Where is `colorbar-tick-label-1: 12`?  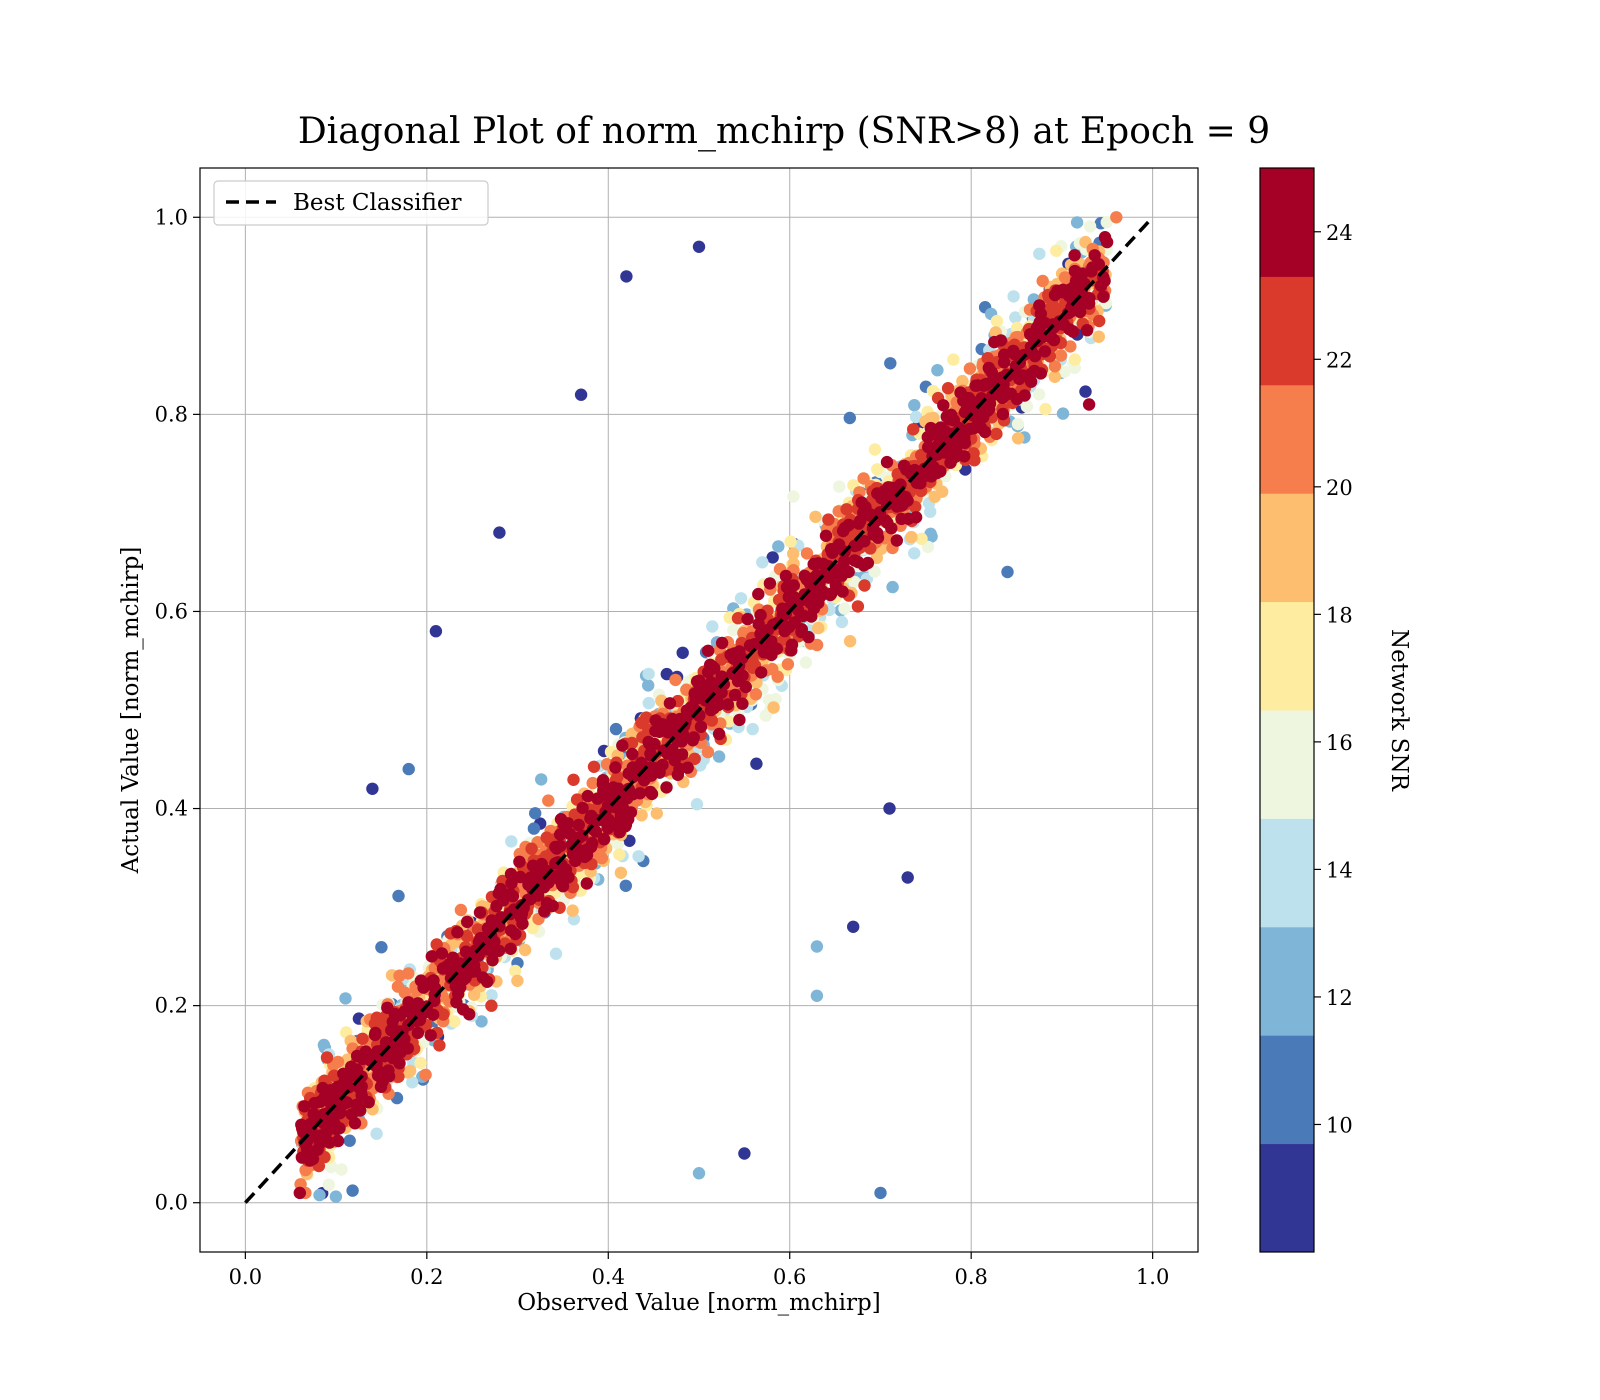 colorbar-tick-label-1: 12 is located at coordinates (1339, 998).